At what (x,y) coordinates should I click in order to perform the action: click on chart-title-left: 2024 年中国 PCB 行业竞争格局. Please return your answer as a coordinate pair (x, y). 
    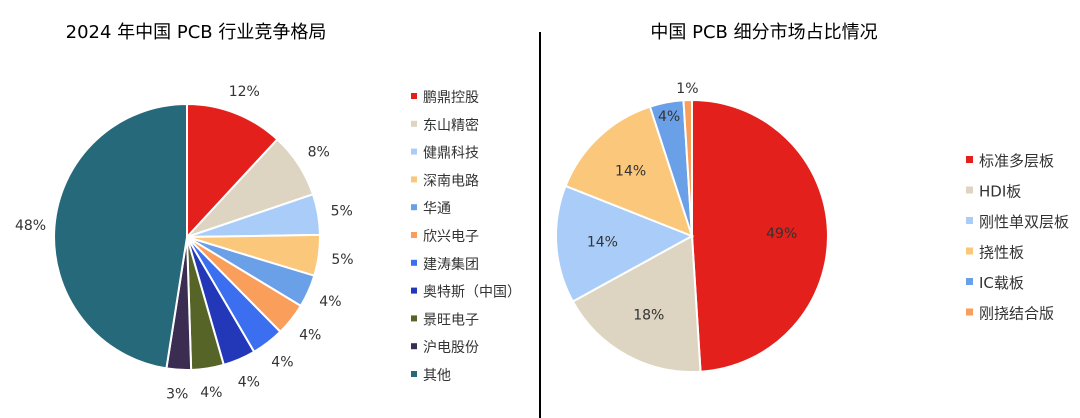
    Looking at the image, I should click on (196, 32).